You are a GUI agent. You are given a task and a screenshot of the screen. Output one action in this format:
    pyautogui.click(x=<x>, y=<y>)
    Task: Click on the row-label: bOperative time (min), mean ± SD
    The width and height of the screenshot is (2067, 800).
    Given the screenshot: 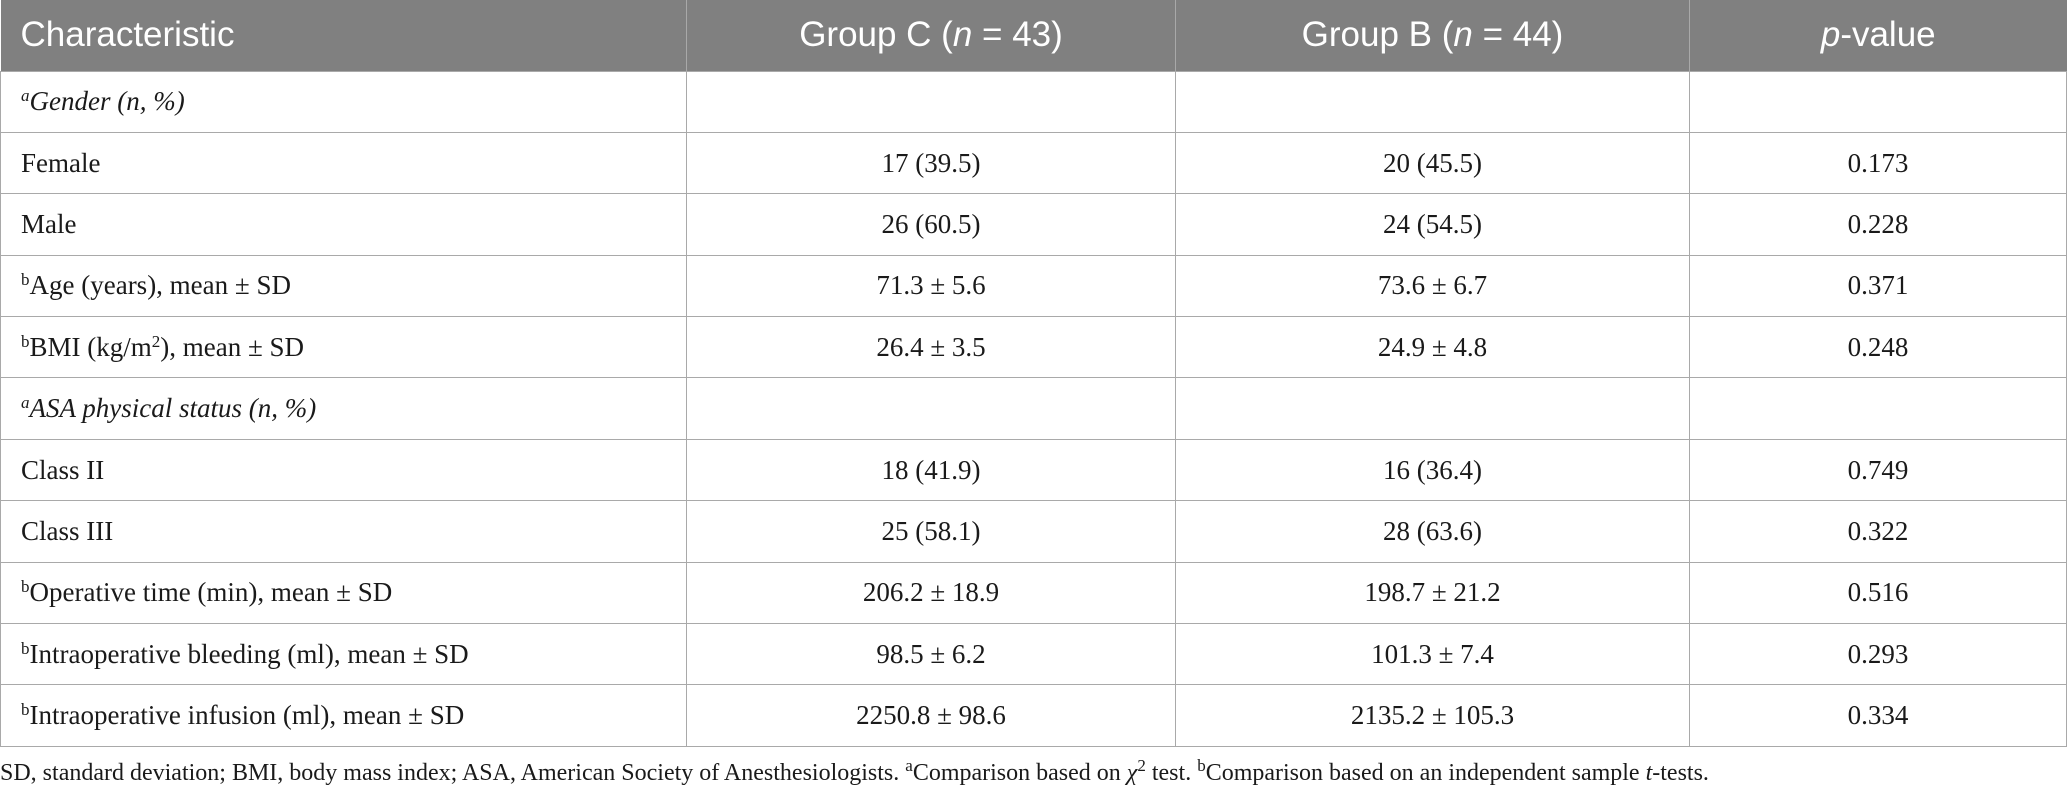 What is the action you would take?
    pyautogui.click(x=343, y=593)
    